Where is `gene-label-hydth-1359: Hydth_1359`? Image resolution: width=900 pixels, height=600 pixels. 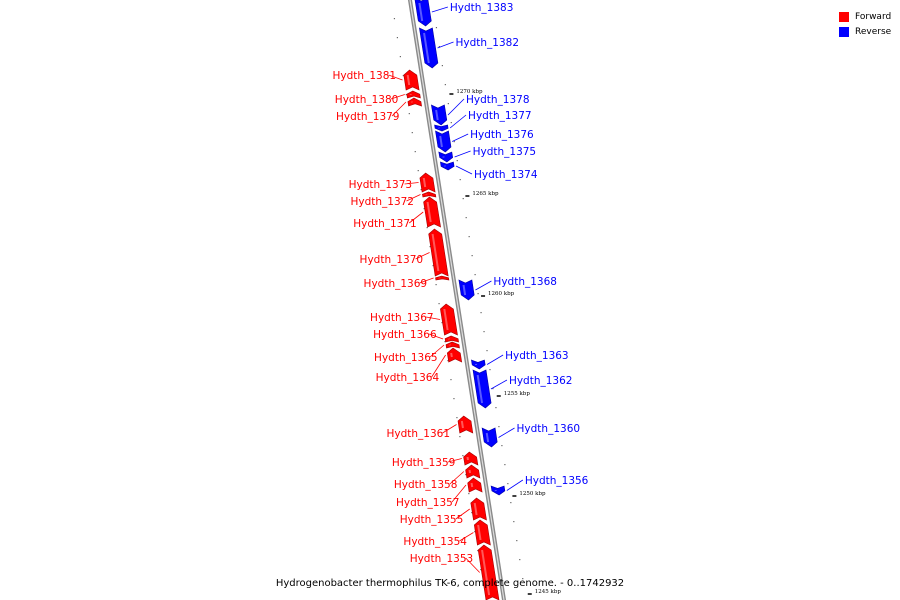
gene-label-hydth-1359: Hydth_1359 is located at coordinates (424, 463).